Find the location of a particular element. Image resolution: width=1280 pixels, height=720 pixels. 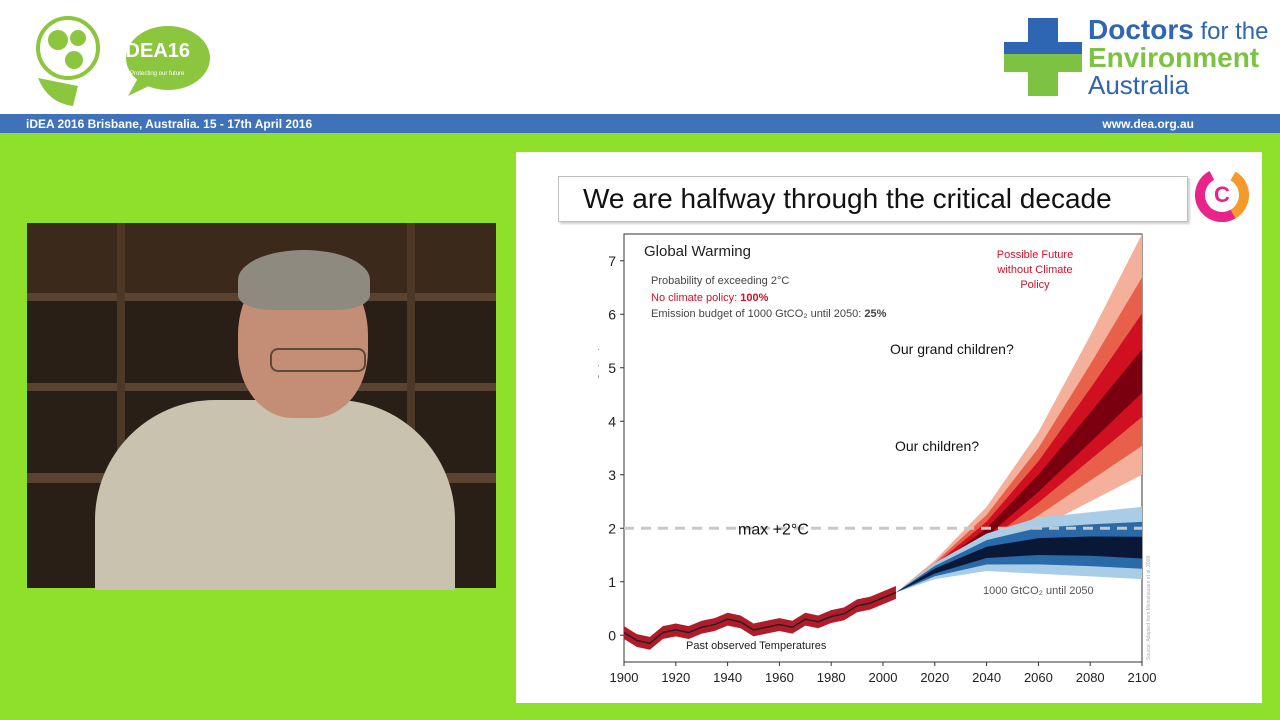

x-tick-label: 2080 is located at coordinates (1090, 677).